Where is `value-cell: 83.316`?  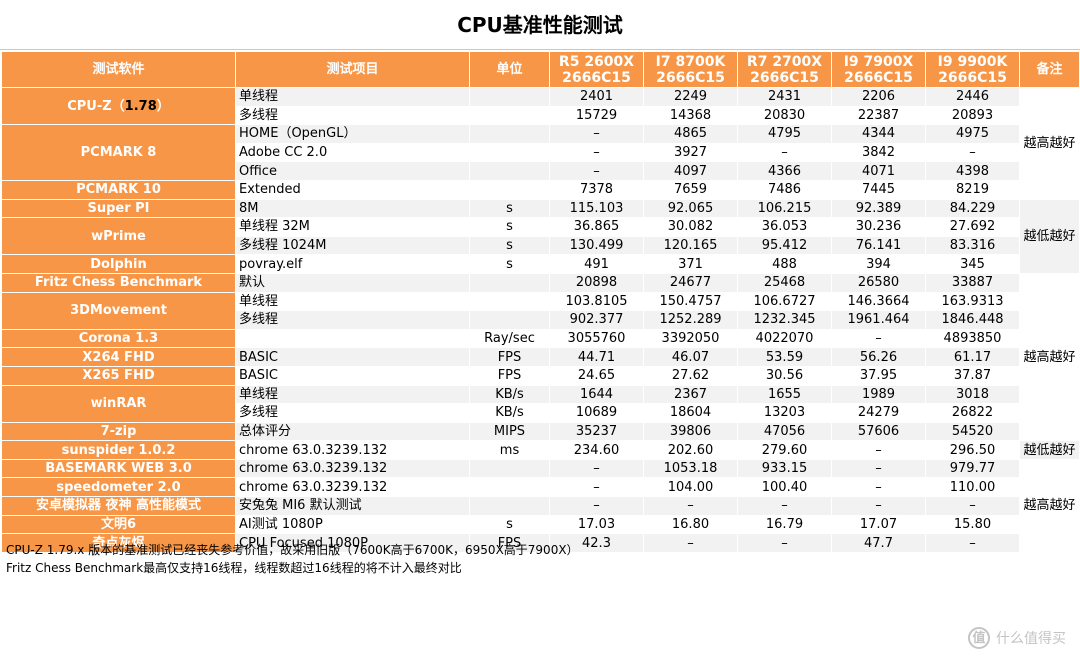 value-cell: 83.316 is located at coordinates (972, 245).